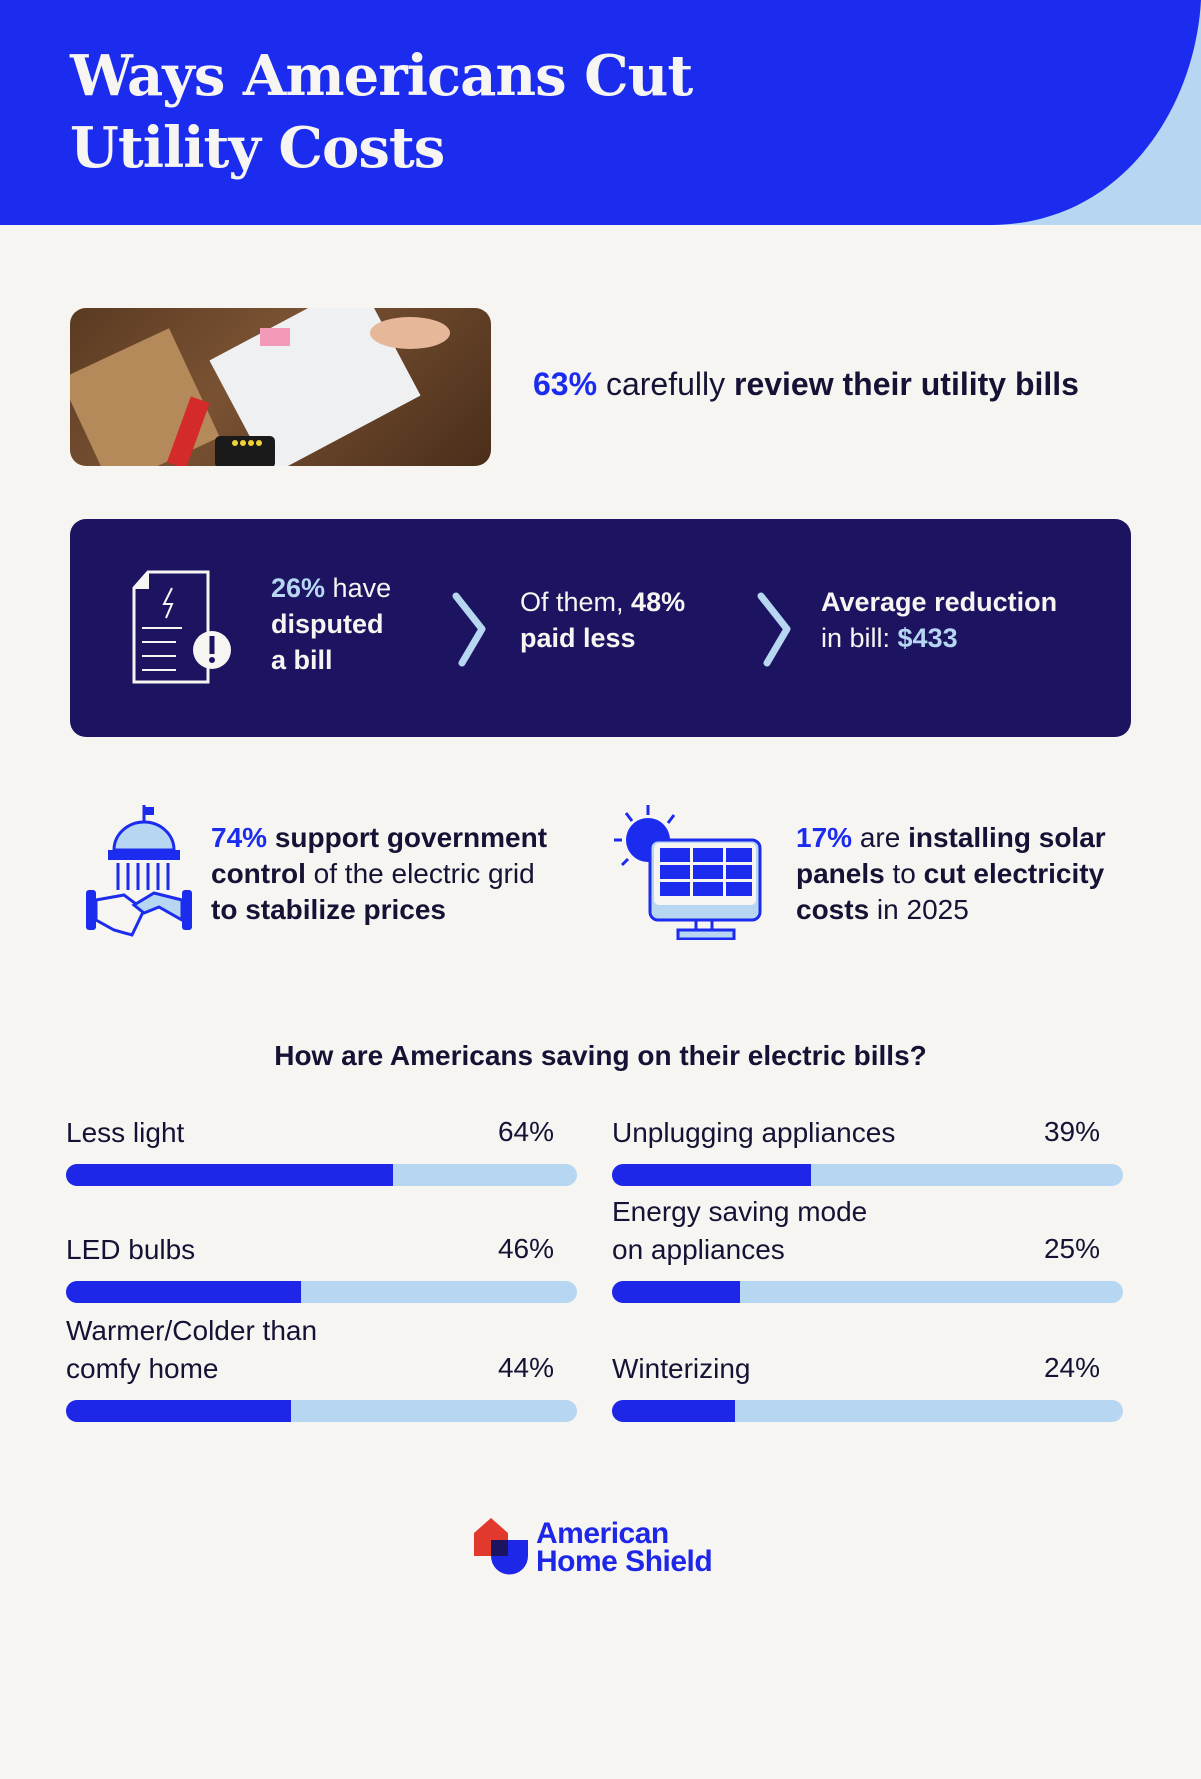 The height and width of the screenshot is (1779, 1201). I want to click on header-banner, so click(600, 112).